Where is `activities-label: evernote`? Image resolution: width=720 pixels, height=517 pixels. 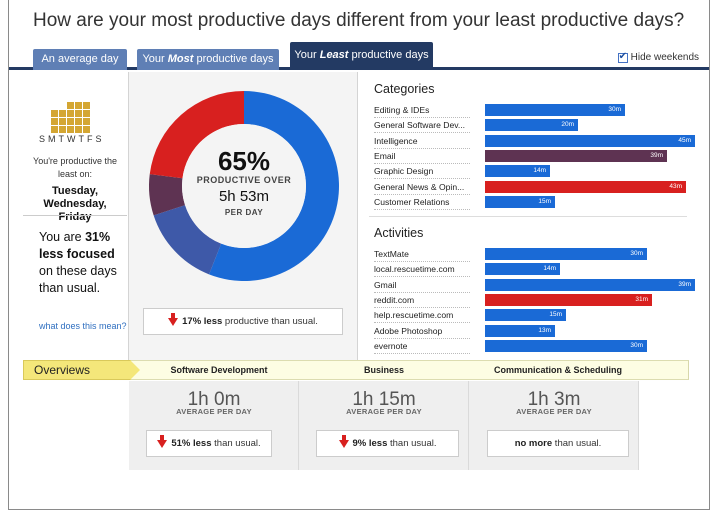
activities-label: evernote is located at coordinates (422, 346).